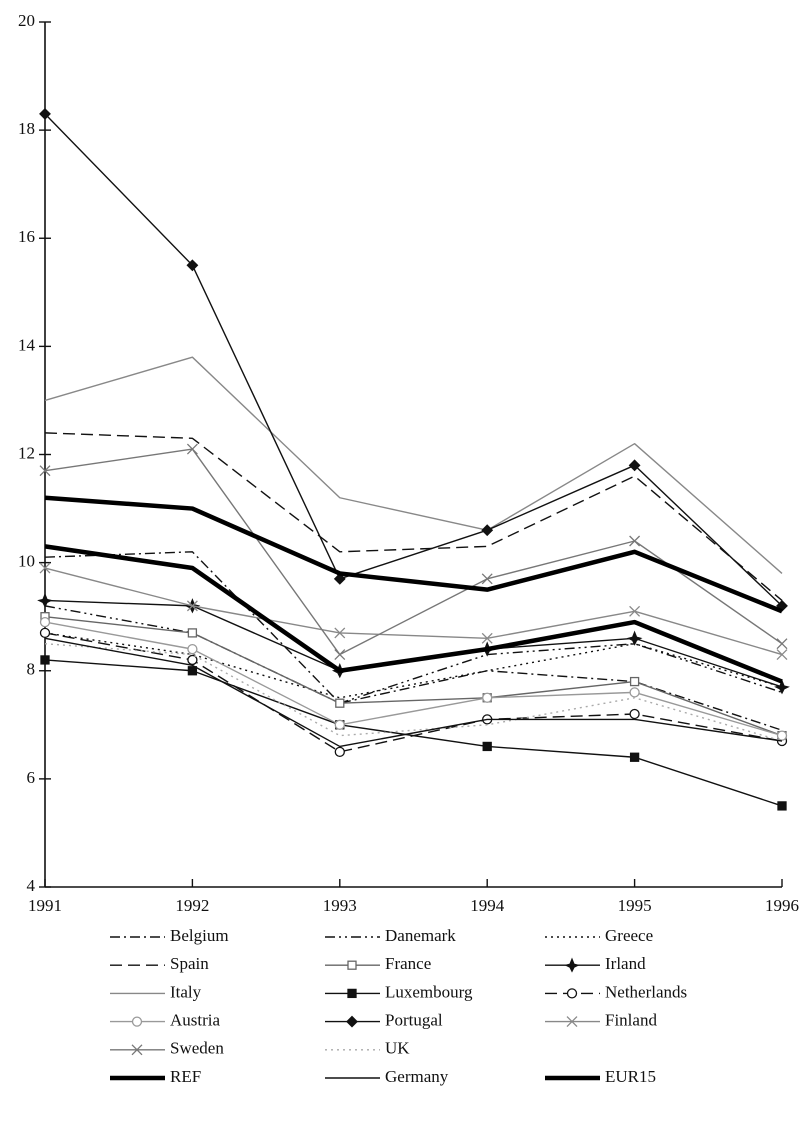  What do you see at coordinates (26, 20) in the screenshot?
I see `y-tick-label: 20` at bounding box center [26, 20].